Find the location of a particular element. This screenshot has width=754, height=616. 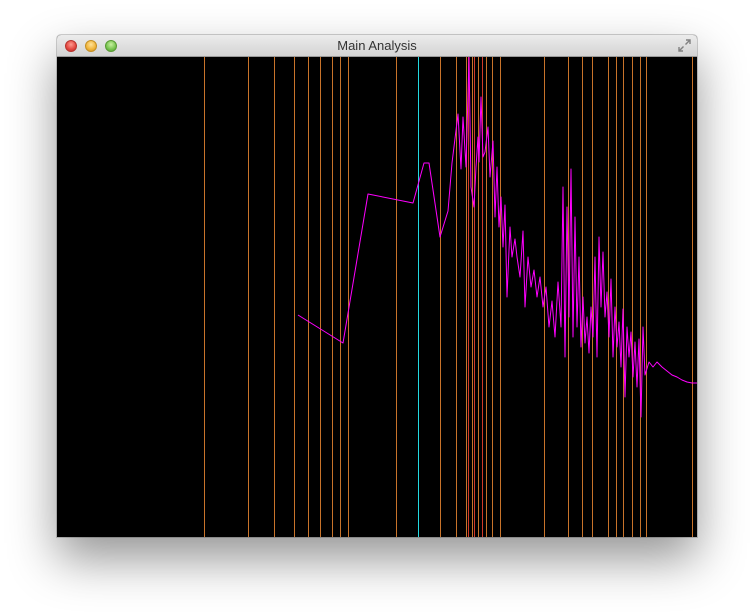

fullscreen-icon is located at coordinates (684, 45).